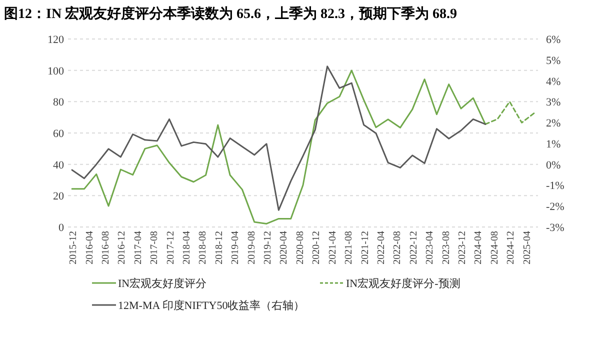 Image resolution: width=593 pixels, height=345 pixels. What do you see at coordinates (430, 247) in the screenshot?
I see `x-tick-label: 2023-04` at bounding box center [430, 247].